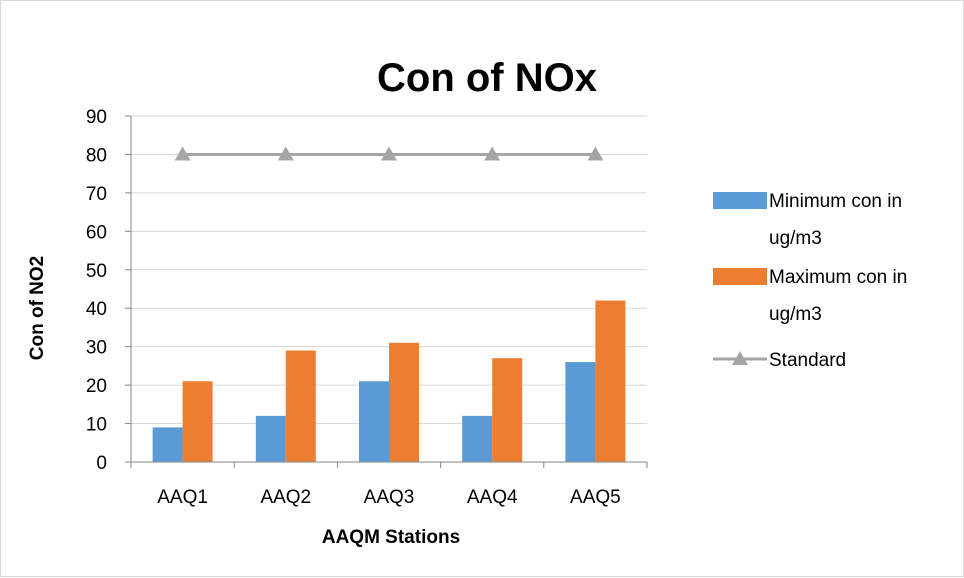 The height and width of the screenshot is (578, 964). I want to click on x-tick-label: AAQ2, so click(285, 497).